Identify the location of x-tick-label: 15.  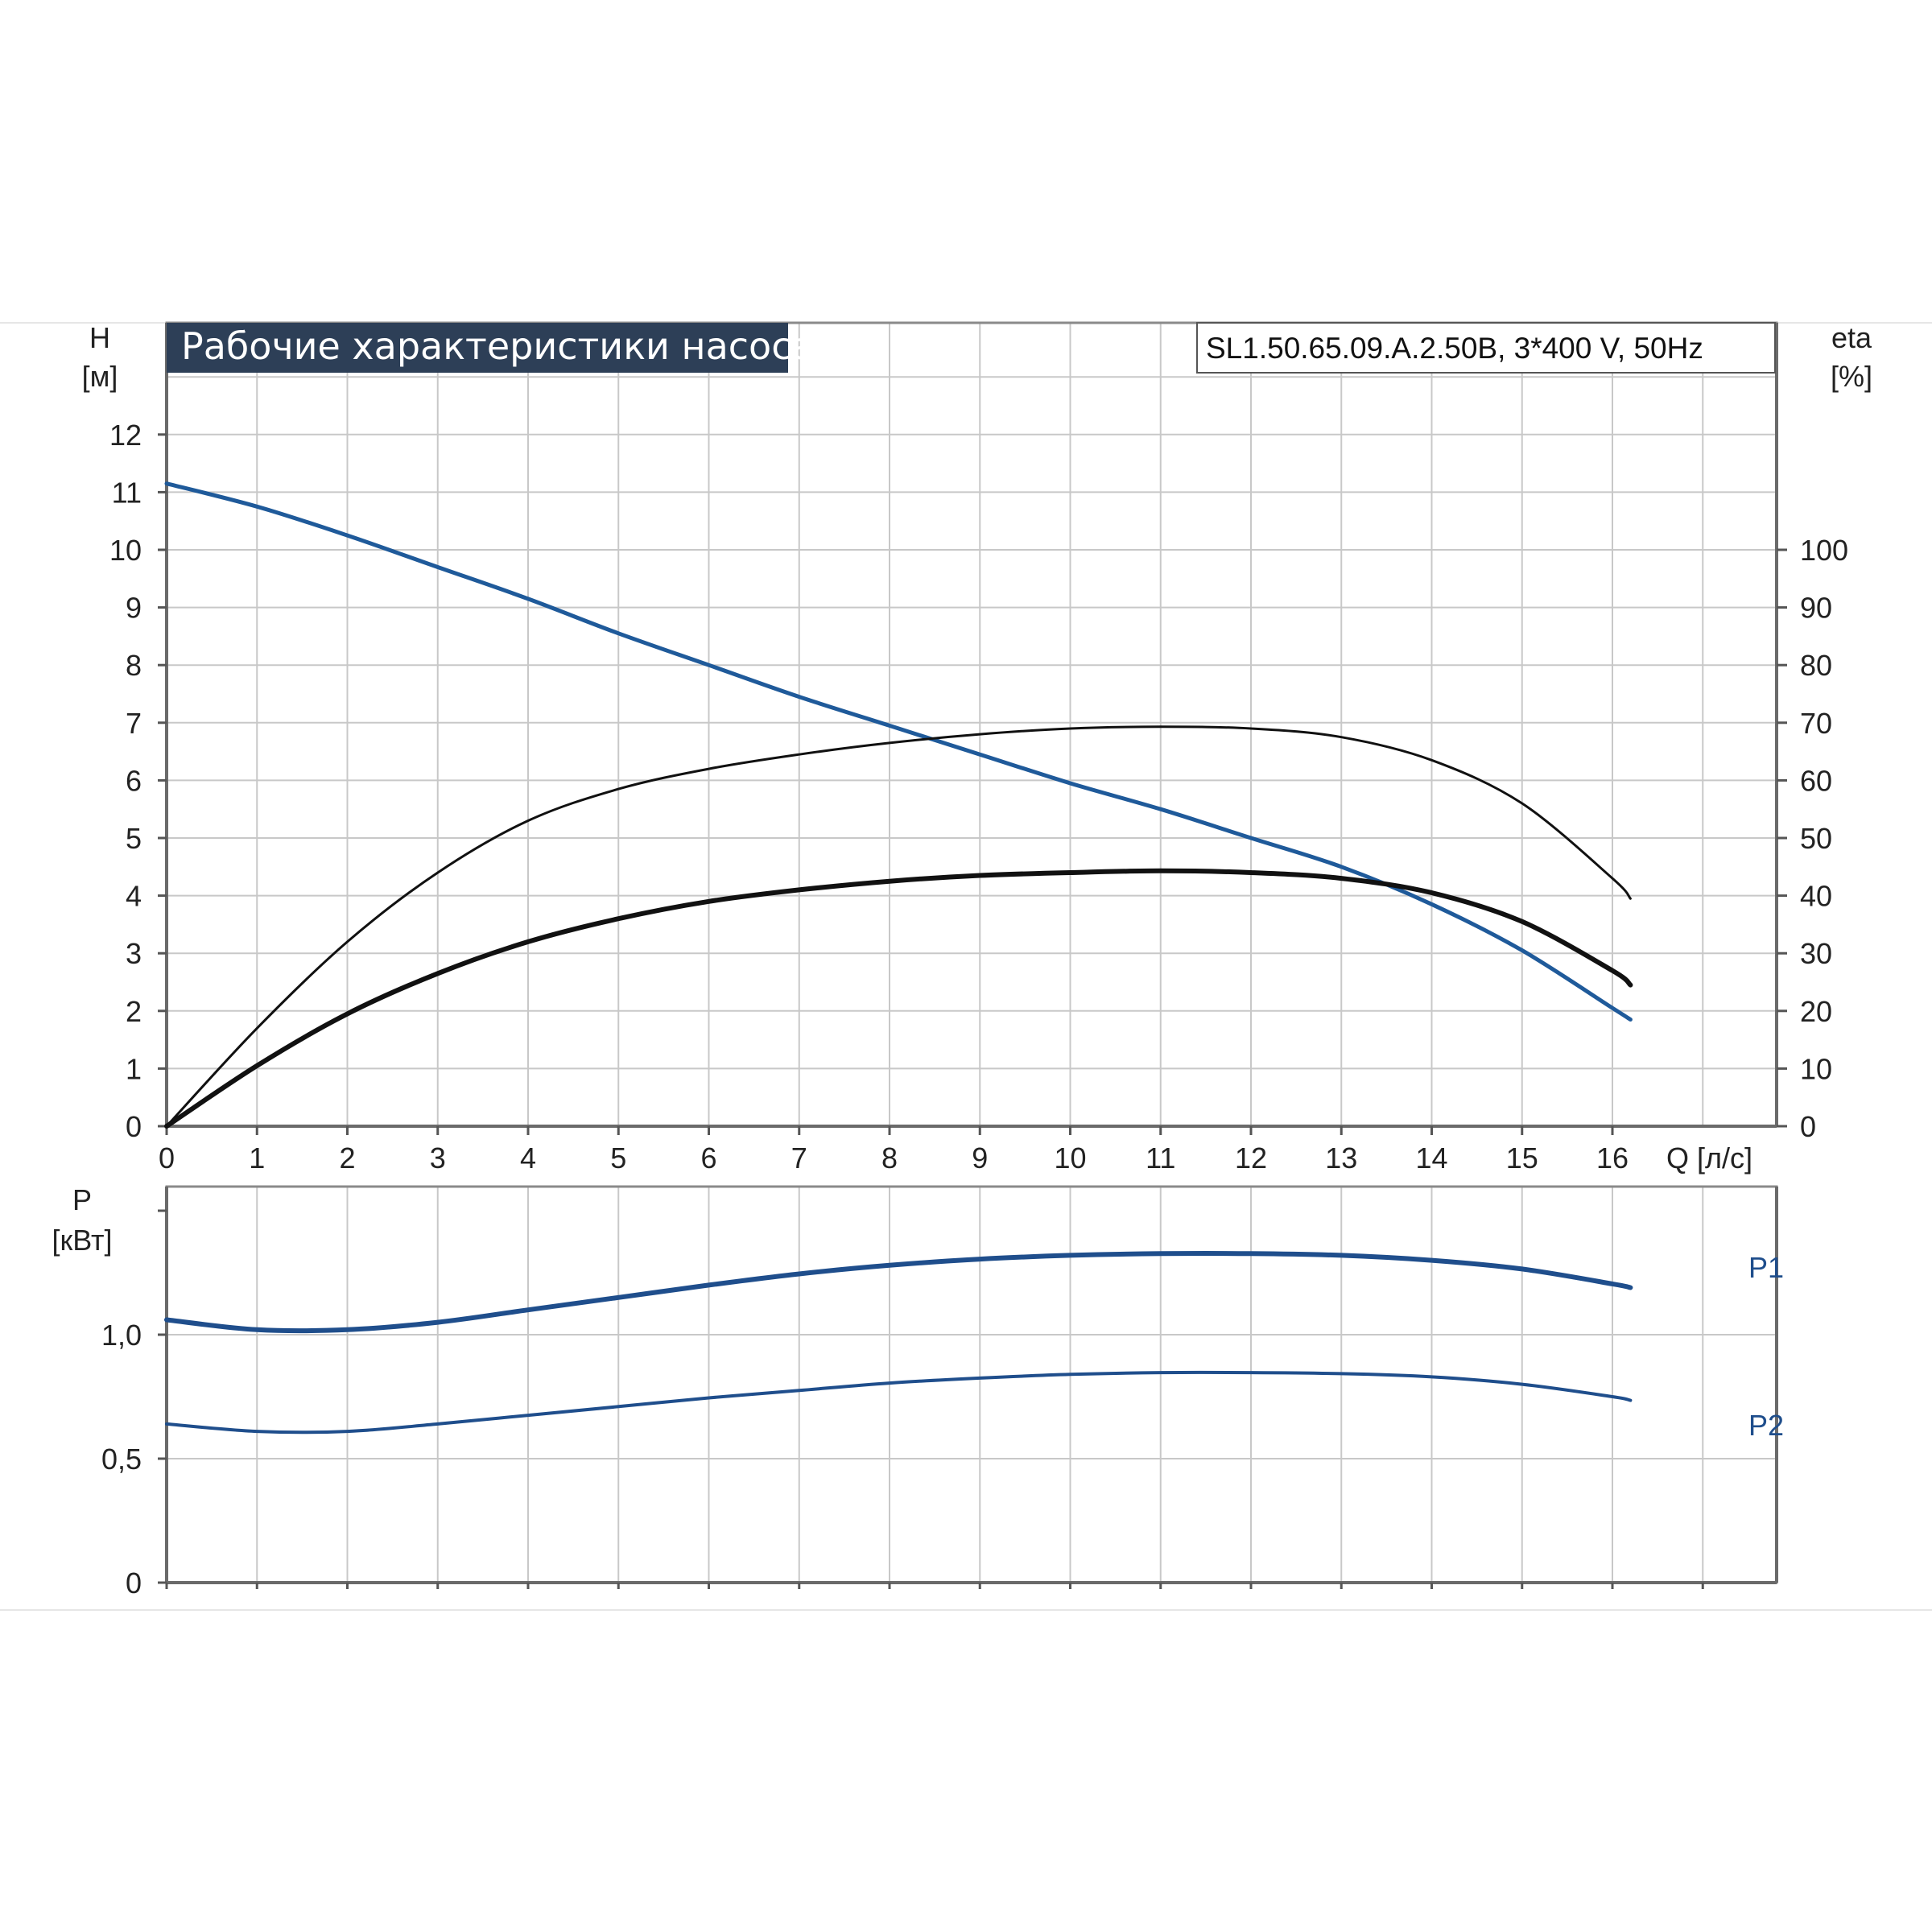
(1522, 1157).